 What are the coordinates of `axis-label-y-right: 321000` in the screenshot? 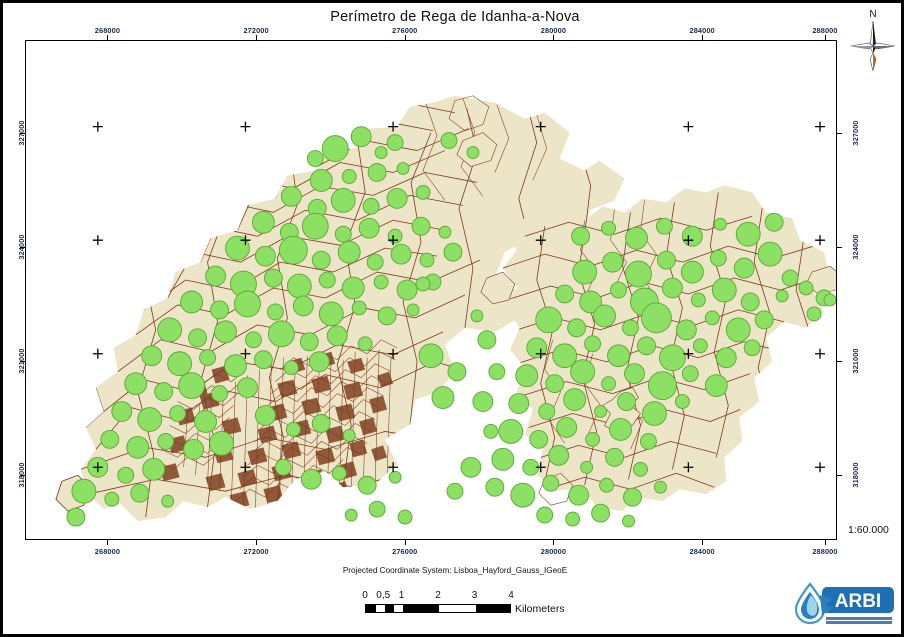 It's located at (855, 361).